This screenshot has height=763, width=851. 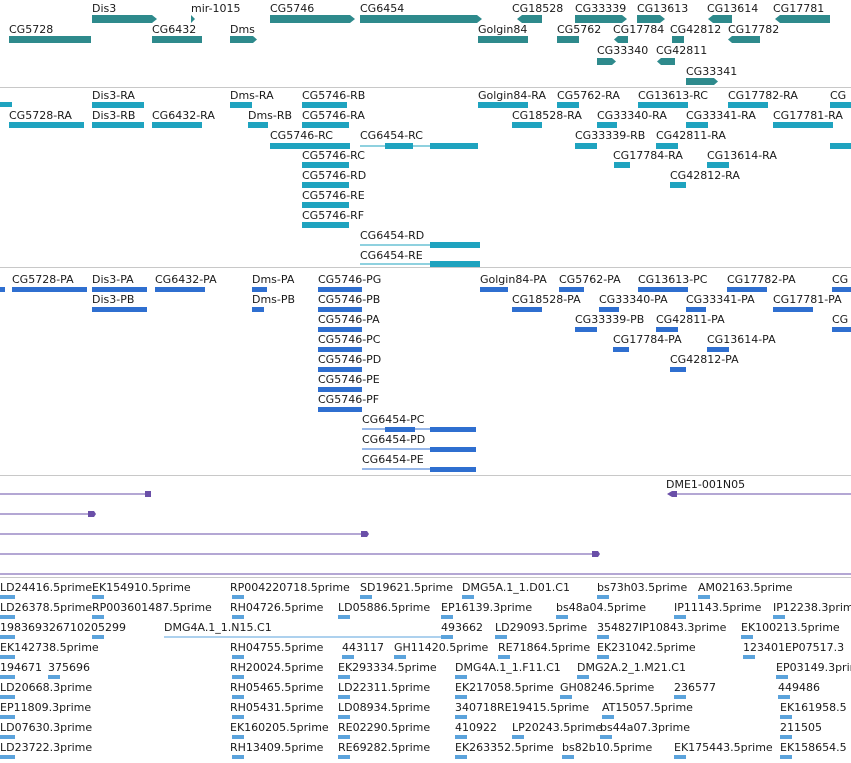 I want to click on gene-label: CG33339, so click(x=600, y=8).